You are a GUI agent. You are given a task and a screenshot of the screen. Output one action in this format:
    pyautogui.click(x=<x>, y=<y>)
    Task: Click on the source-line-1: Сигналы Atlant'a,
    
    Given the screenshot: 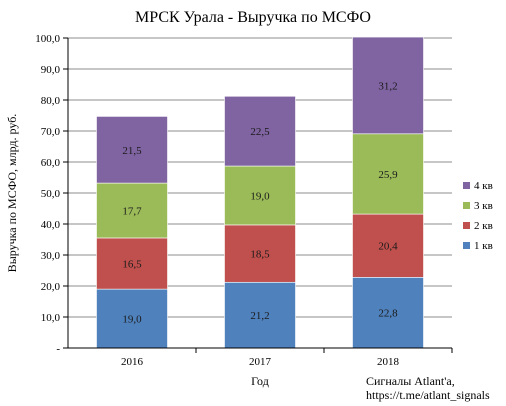 What is the action you would take?
    pyautogui.click(x=410, y=381)
    